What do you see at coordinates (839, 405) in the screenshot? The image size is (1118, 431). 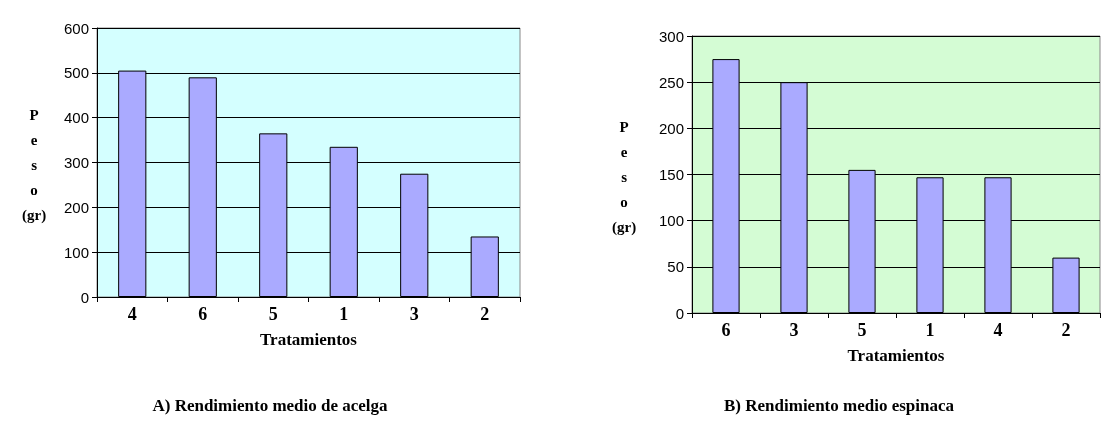 I see `text: B) Rendimiento medio espinaca` at bounding box center [839, 405].